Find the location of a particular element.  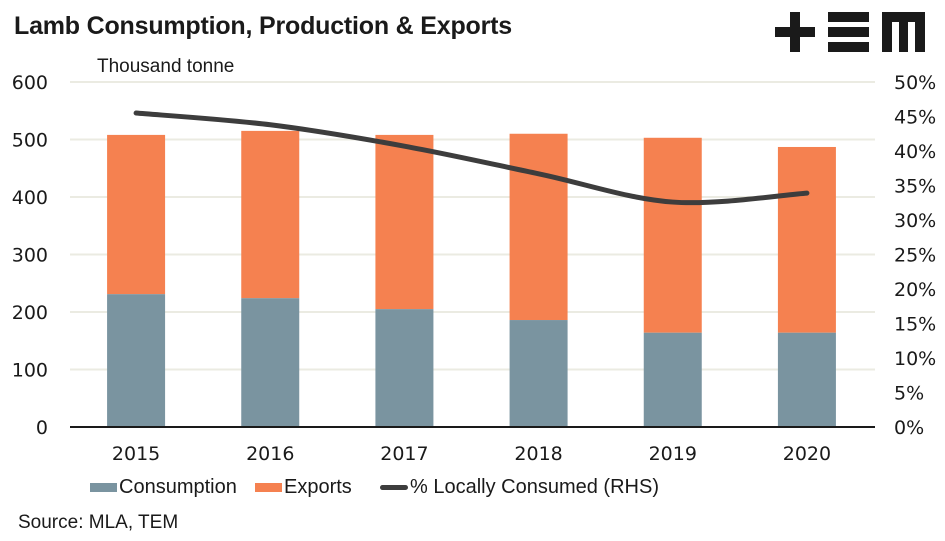

y-tick-label: 0 is located at coordinates (42, 428).